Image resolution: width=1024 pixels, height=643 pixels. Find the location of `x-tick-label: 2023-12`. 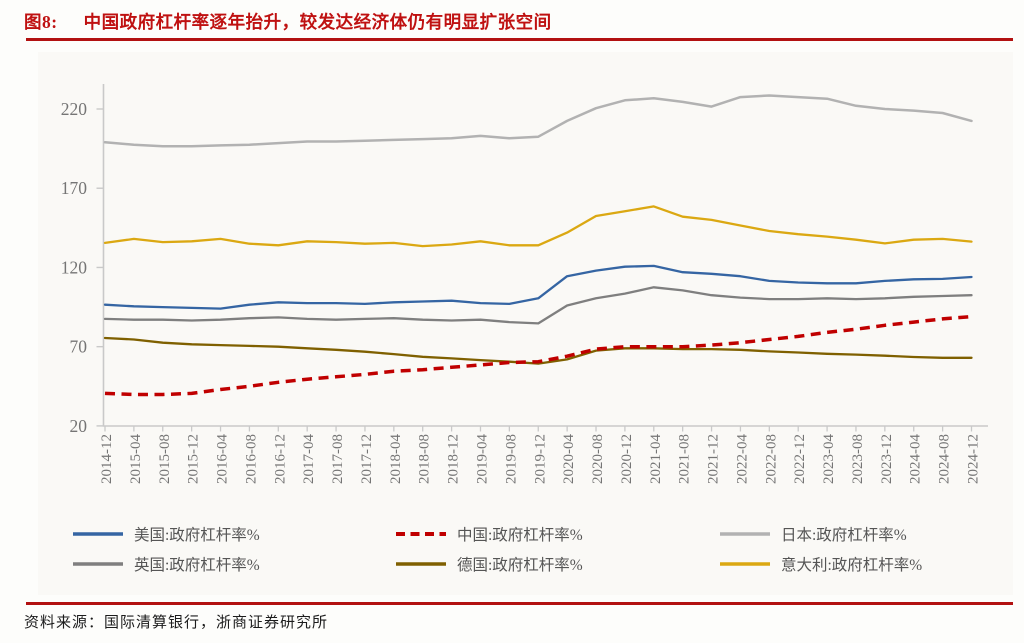

x-tick-label: 2023-12 is located at coordinates (887, 459).